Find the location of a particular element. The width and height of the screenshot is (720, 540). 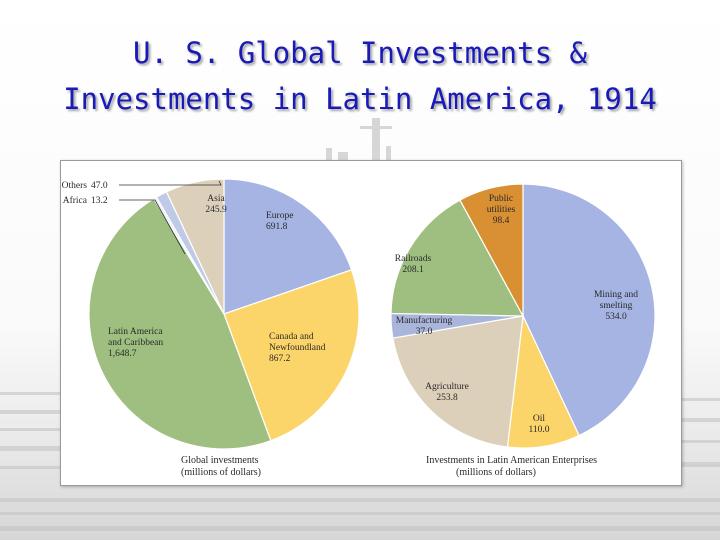

global-label-latin-america-and-caribbean-text: and Caribbean is located at coordinates (135, 343).